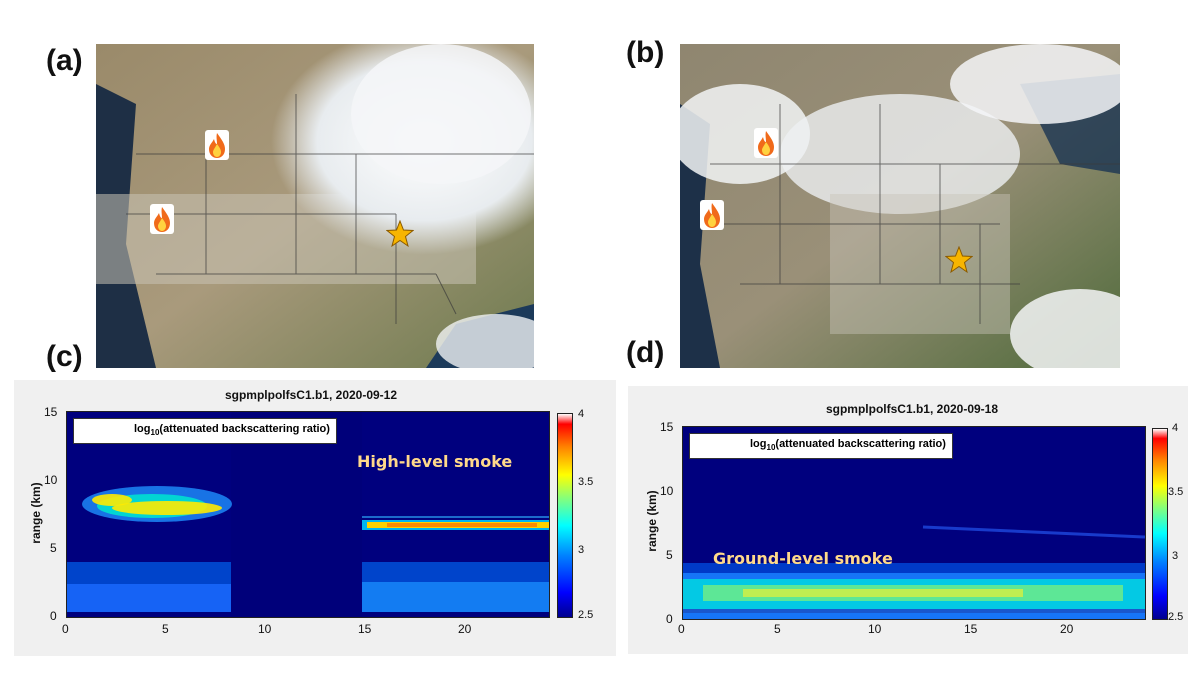  What do you see at coordinates (1160, 524) in the screenshot?
I see `colorbar-d` at bounding box center [1160, 524].